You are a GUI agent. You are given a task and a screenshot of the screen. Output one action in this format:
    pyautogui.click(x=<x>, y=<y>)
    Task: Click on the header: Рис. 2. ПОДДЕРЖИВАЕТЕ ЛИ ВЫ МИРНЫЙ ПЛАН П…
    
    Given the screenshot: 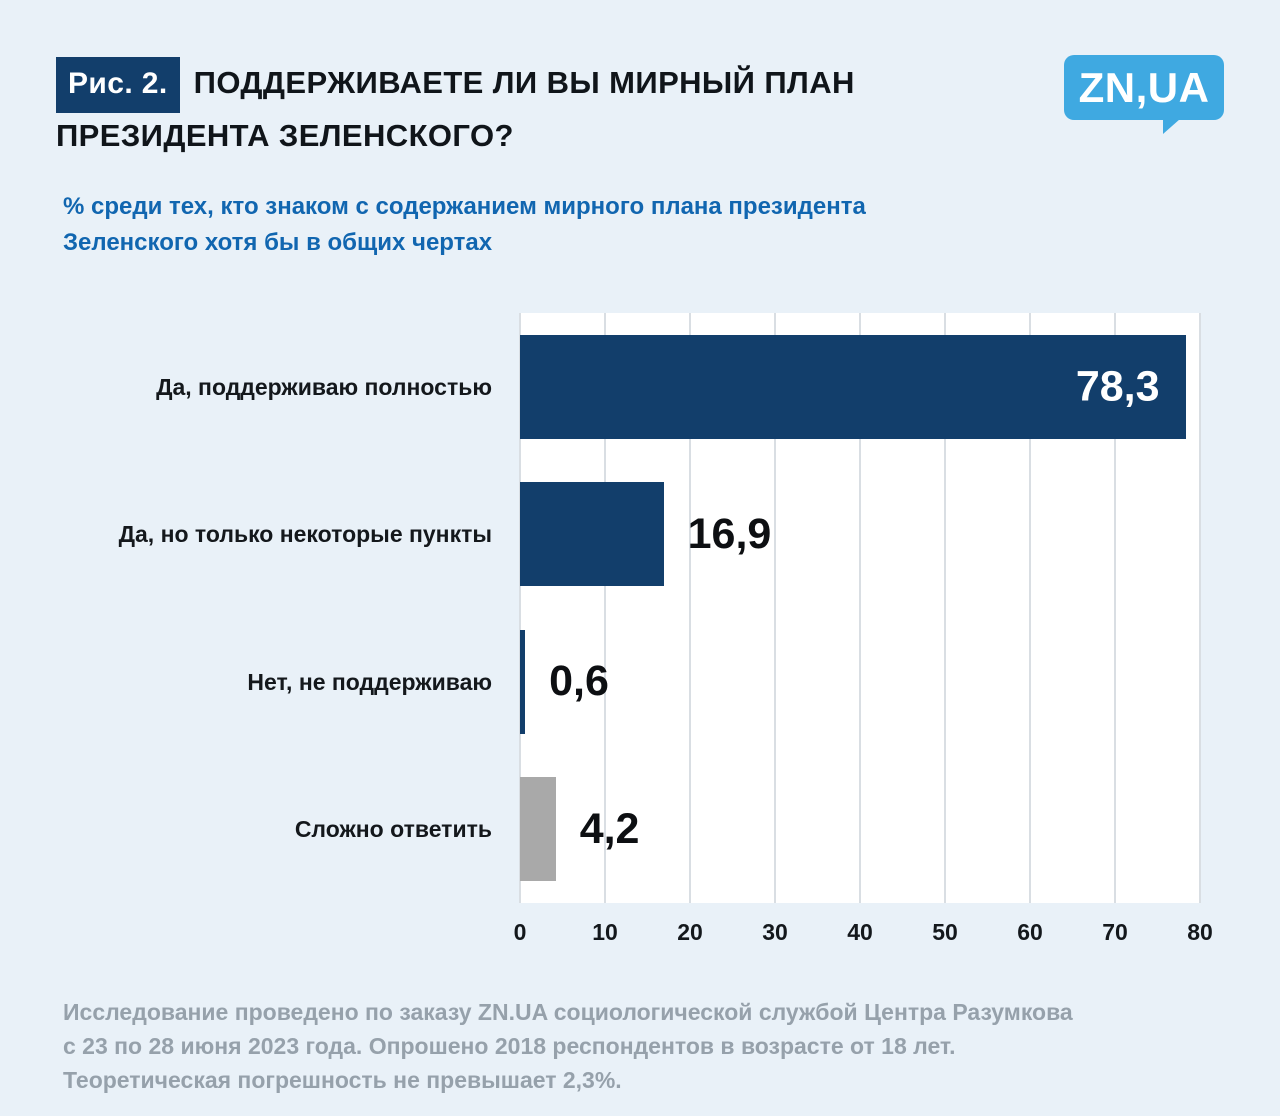 What is the action you would take?
    pyautogui.click(x=640, y=107)
    